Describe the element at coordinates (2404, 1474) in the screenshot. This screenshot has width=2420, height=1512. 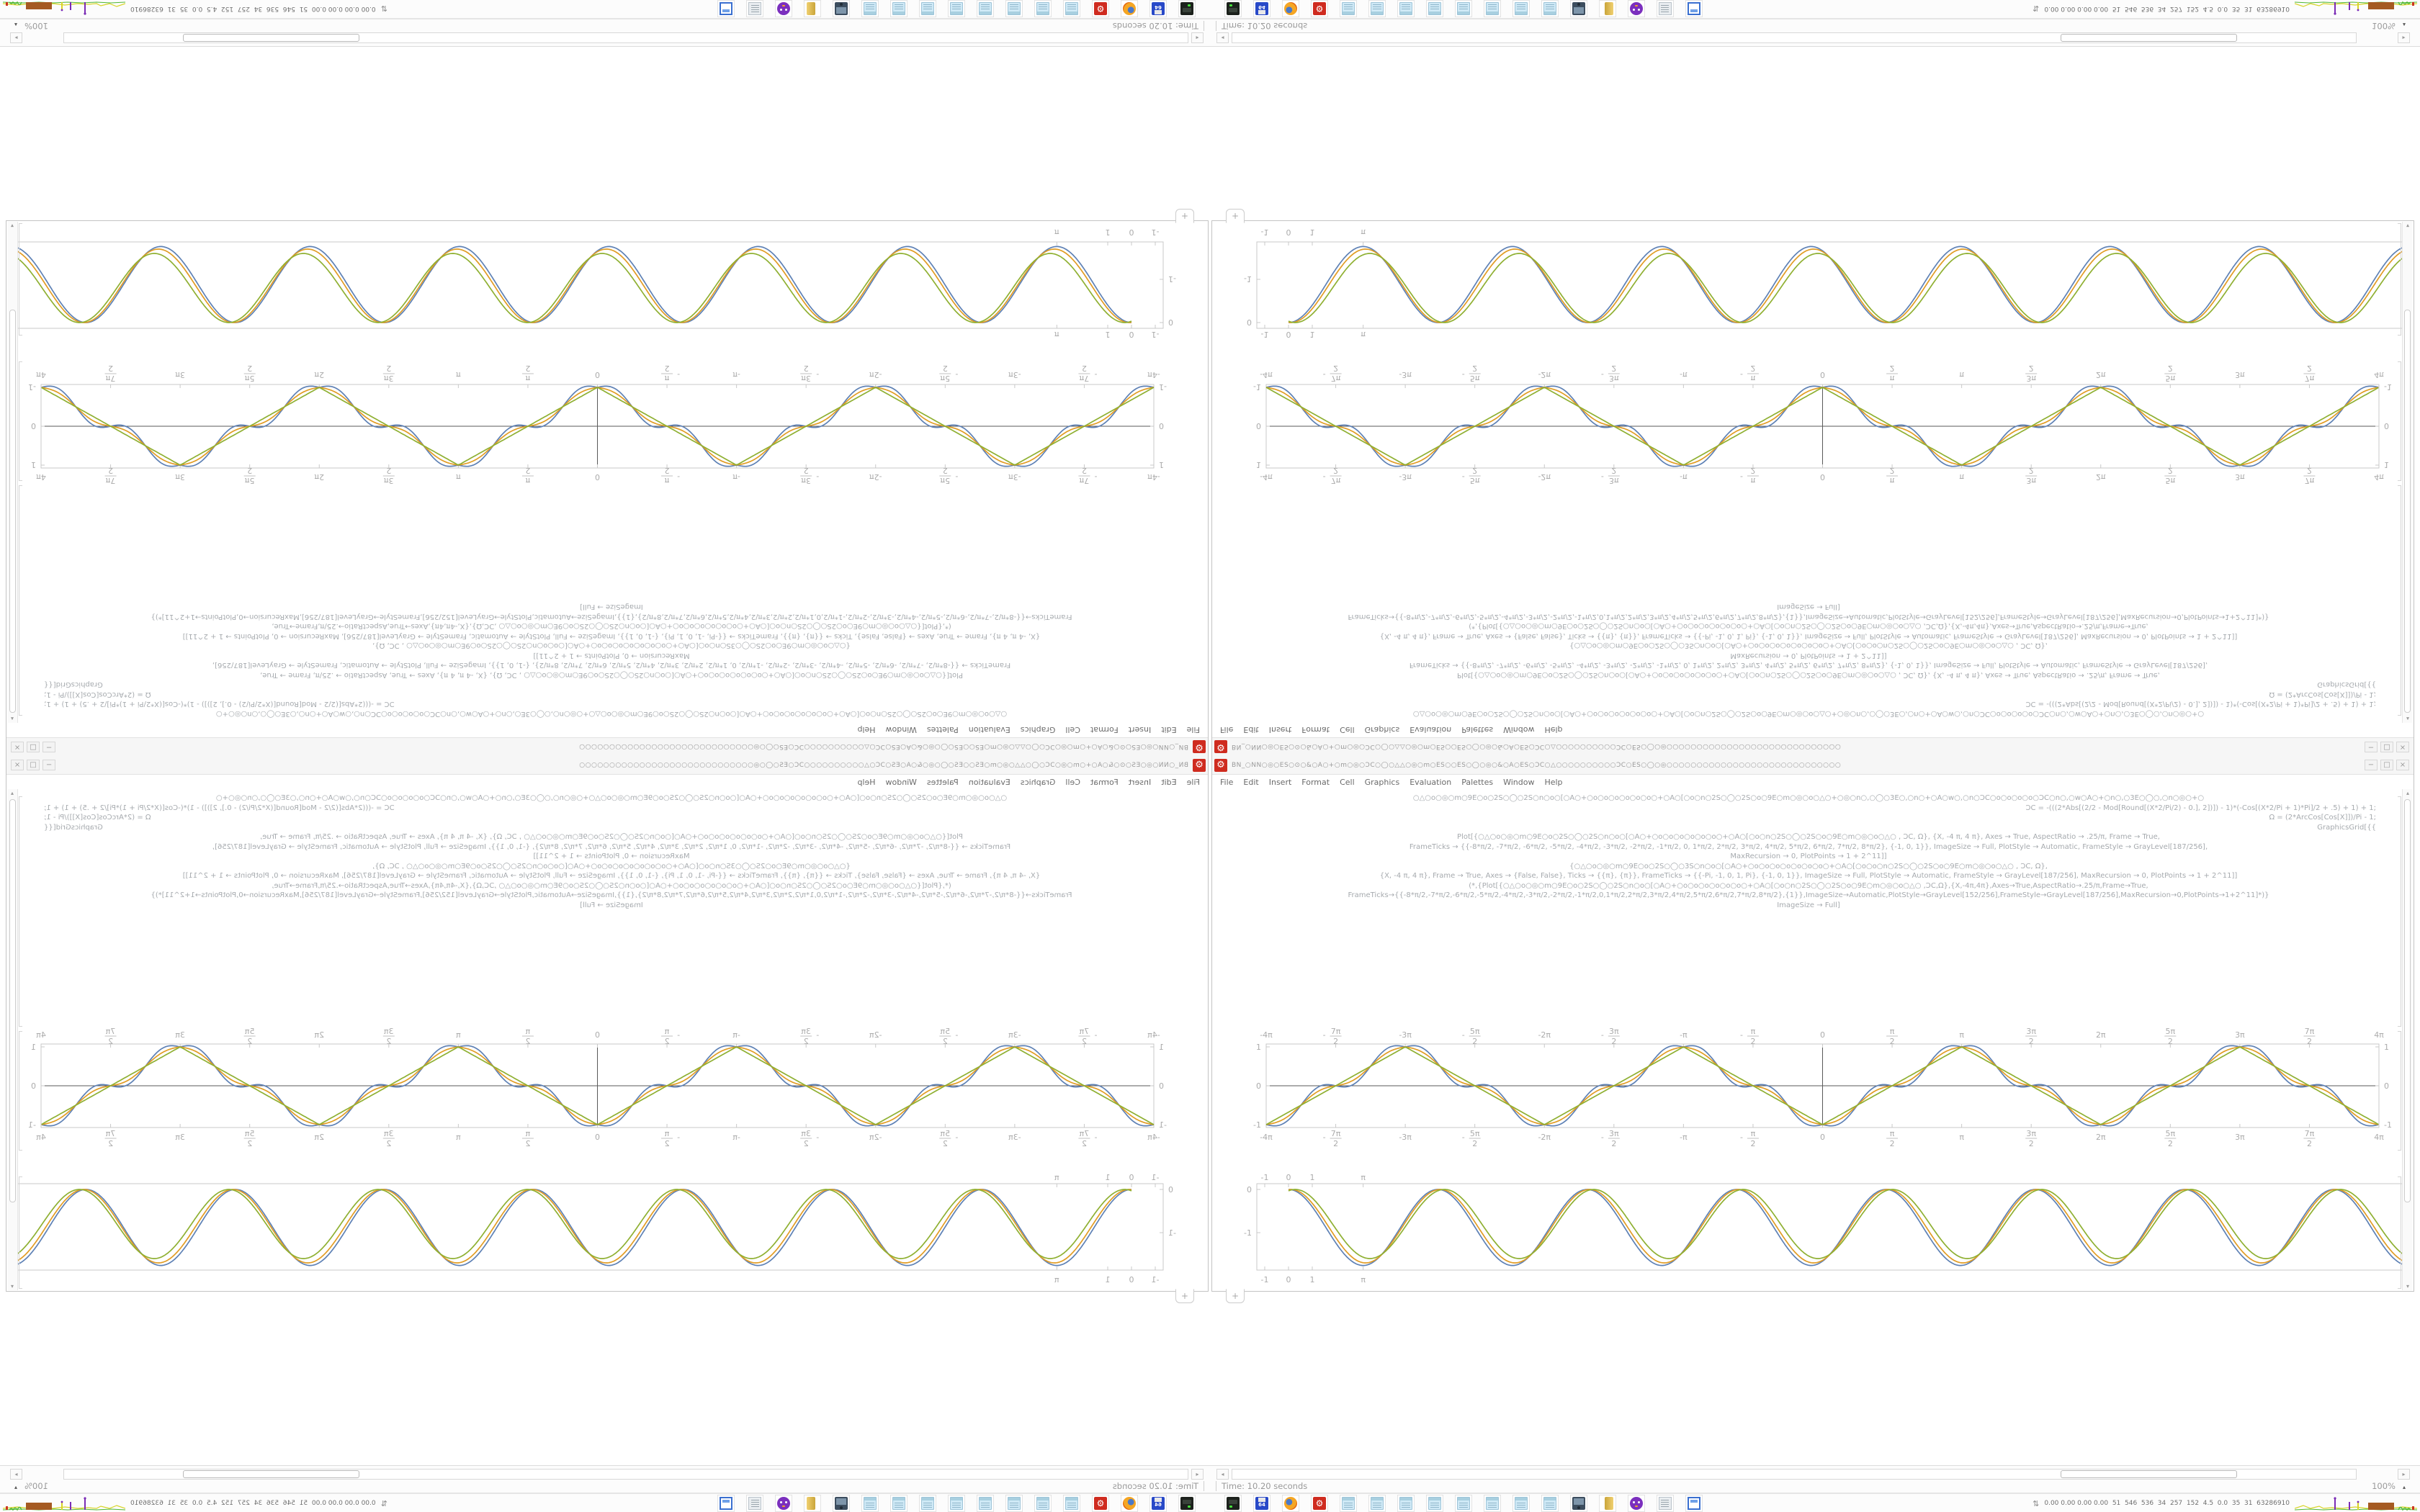
I see `scroll-right-button: ▸` at that location.